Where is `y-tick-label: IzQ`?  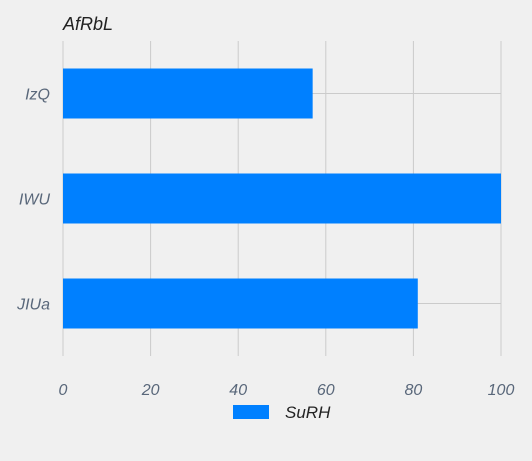
y-tick-label: IzQ is located at coordinates (37, 95).